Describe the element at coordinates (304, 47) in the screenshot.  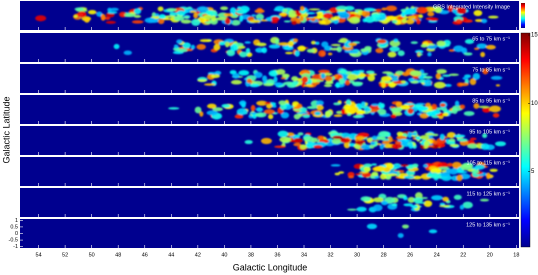
I see `emission` at that location.